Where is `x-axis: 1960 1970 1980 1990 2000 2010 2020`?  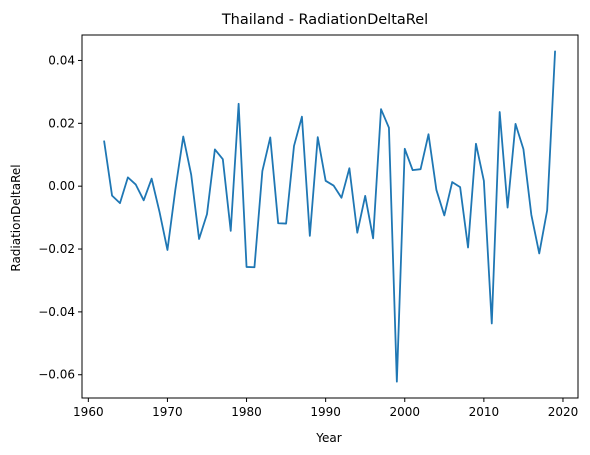
x-axis: 1960 1970 1980 1990 2000 2010 2020 is located at coordinates (325, 408).